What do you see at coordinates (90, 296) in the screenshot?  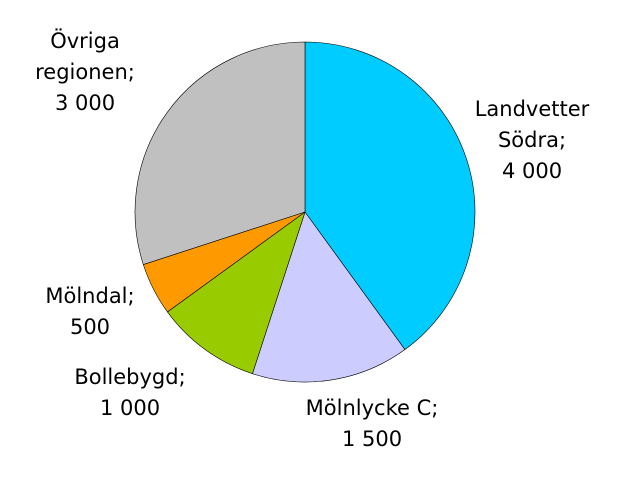 I see `category-label: Mölndal;` at bounding box center [90, 296].